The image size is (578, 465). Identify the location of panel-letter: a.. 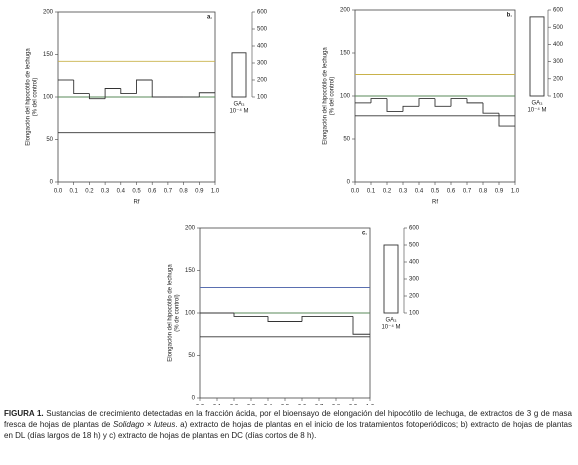
(209, 18).